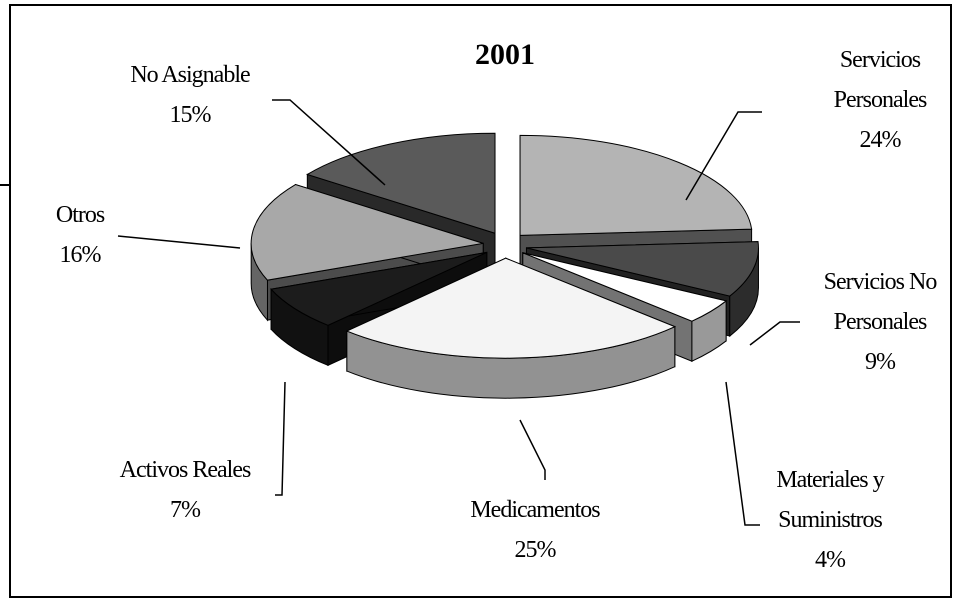 Image resolution: width=957 pixels, height=602 pixels. Describe the element at coordinates (190, 75) in the screenshot. I see `category-label: No Asignable` at that location.